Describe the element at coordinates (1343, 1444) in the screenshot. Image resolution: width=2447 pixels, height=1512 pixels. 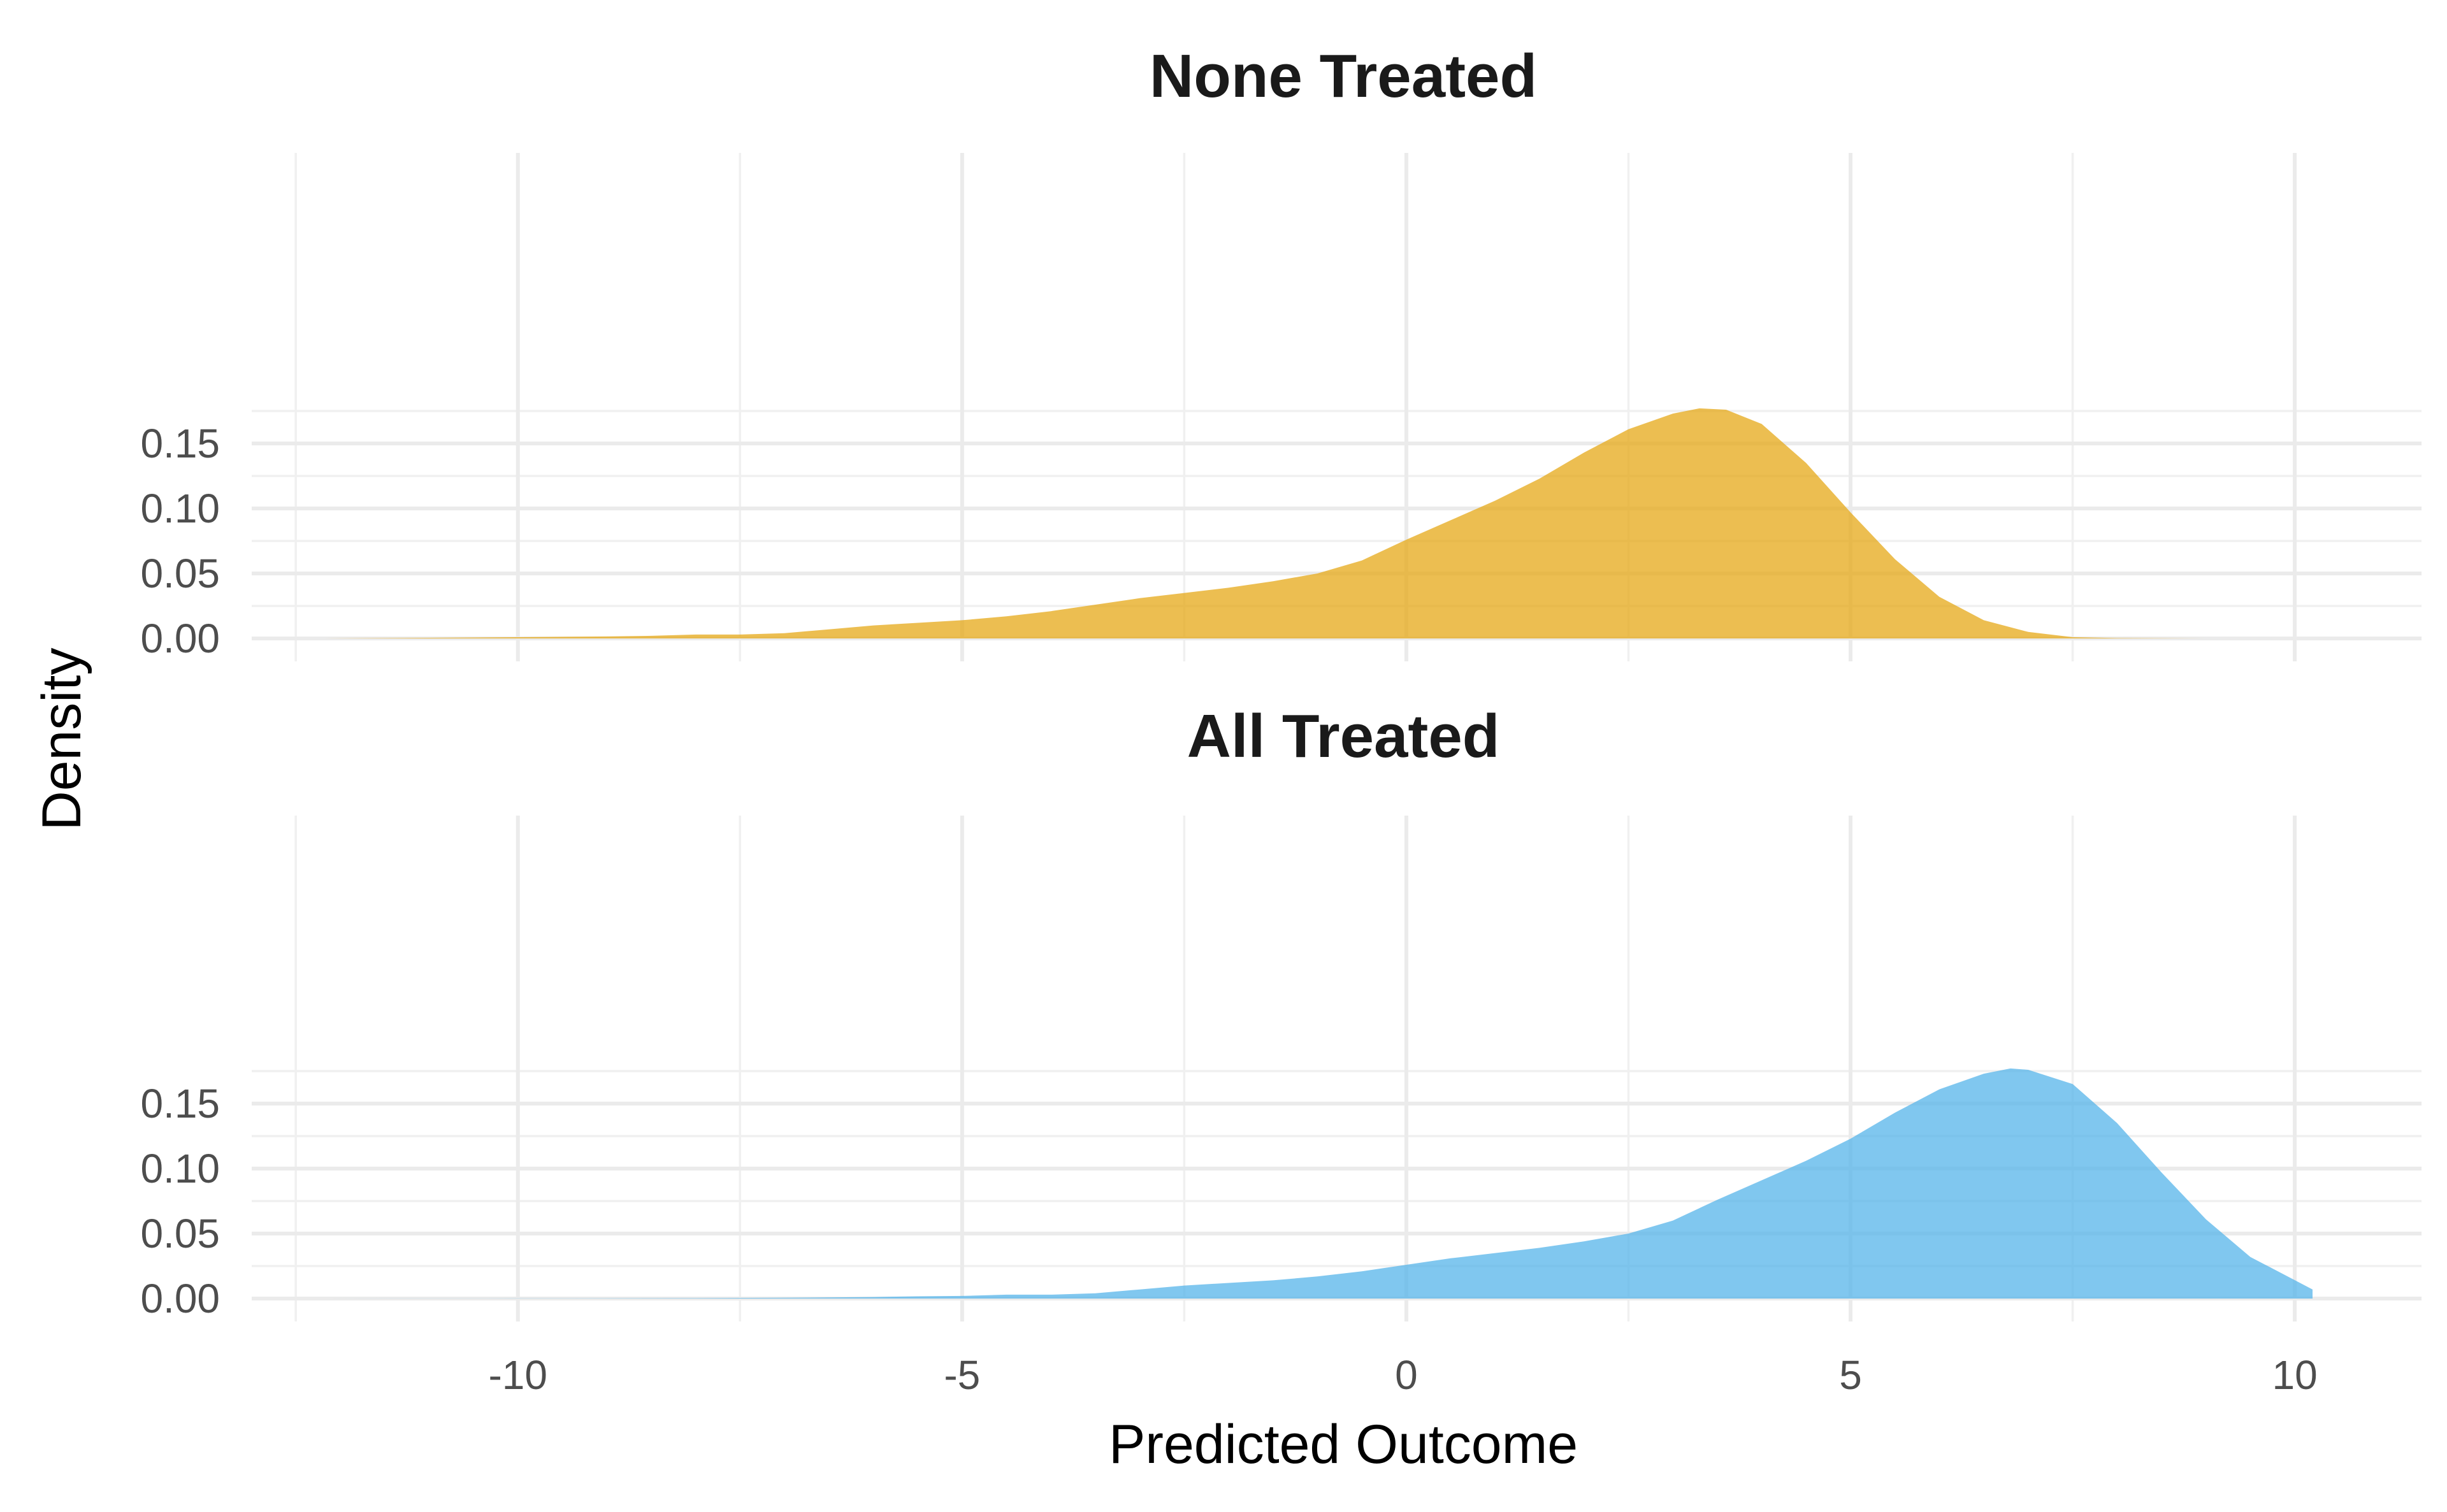
I see `x-axis-title: Predicted Outcome` at that location.